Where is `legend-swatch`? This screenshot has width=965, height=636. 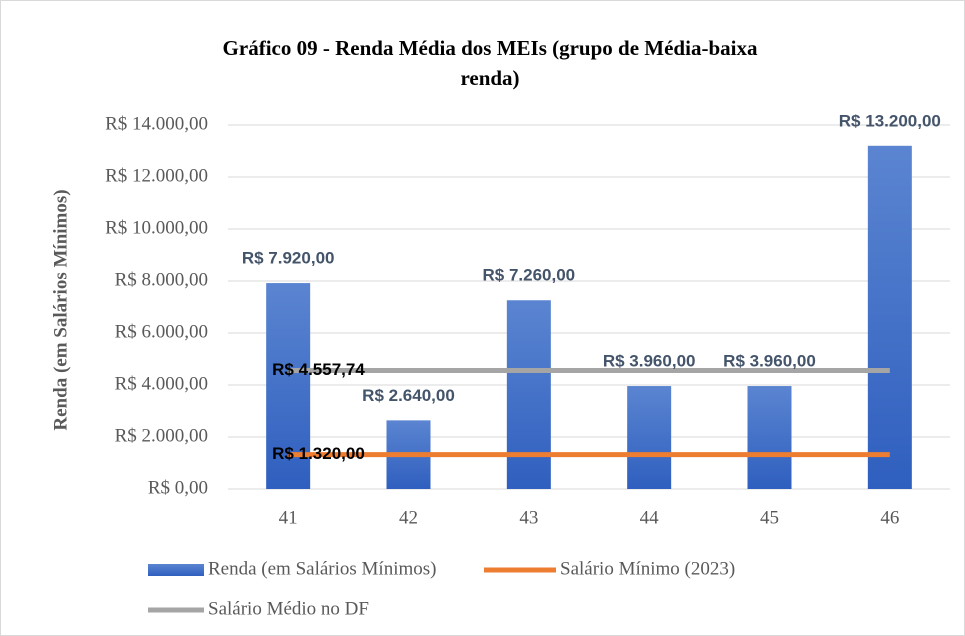 legend-swatch is located at coordinates (176, 570).